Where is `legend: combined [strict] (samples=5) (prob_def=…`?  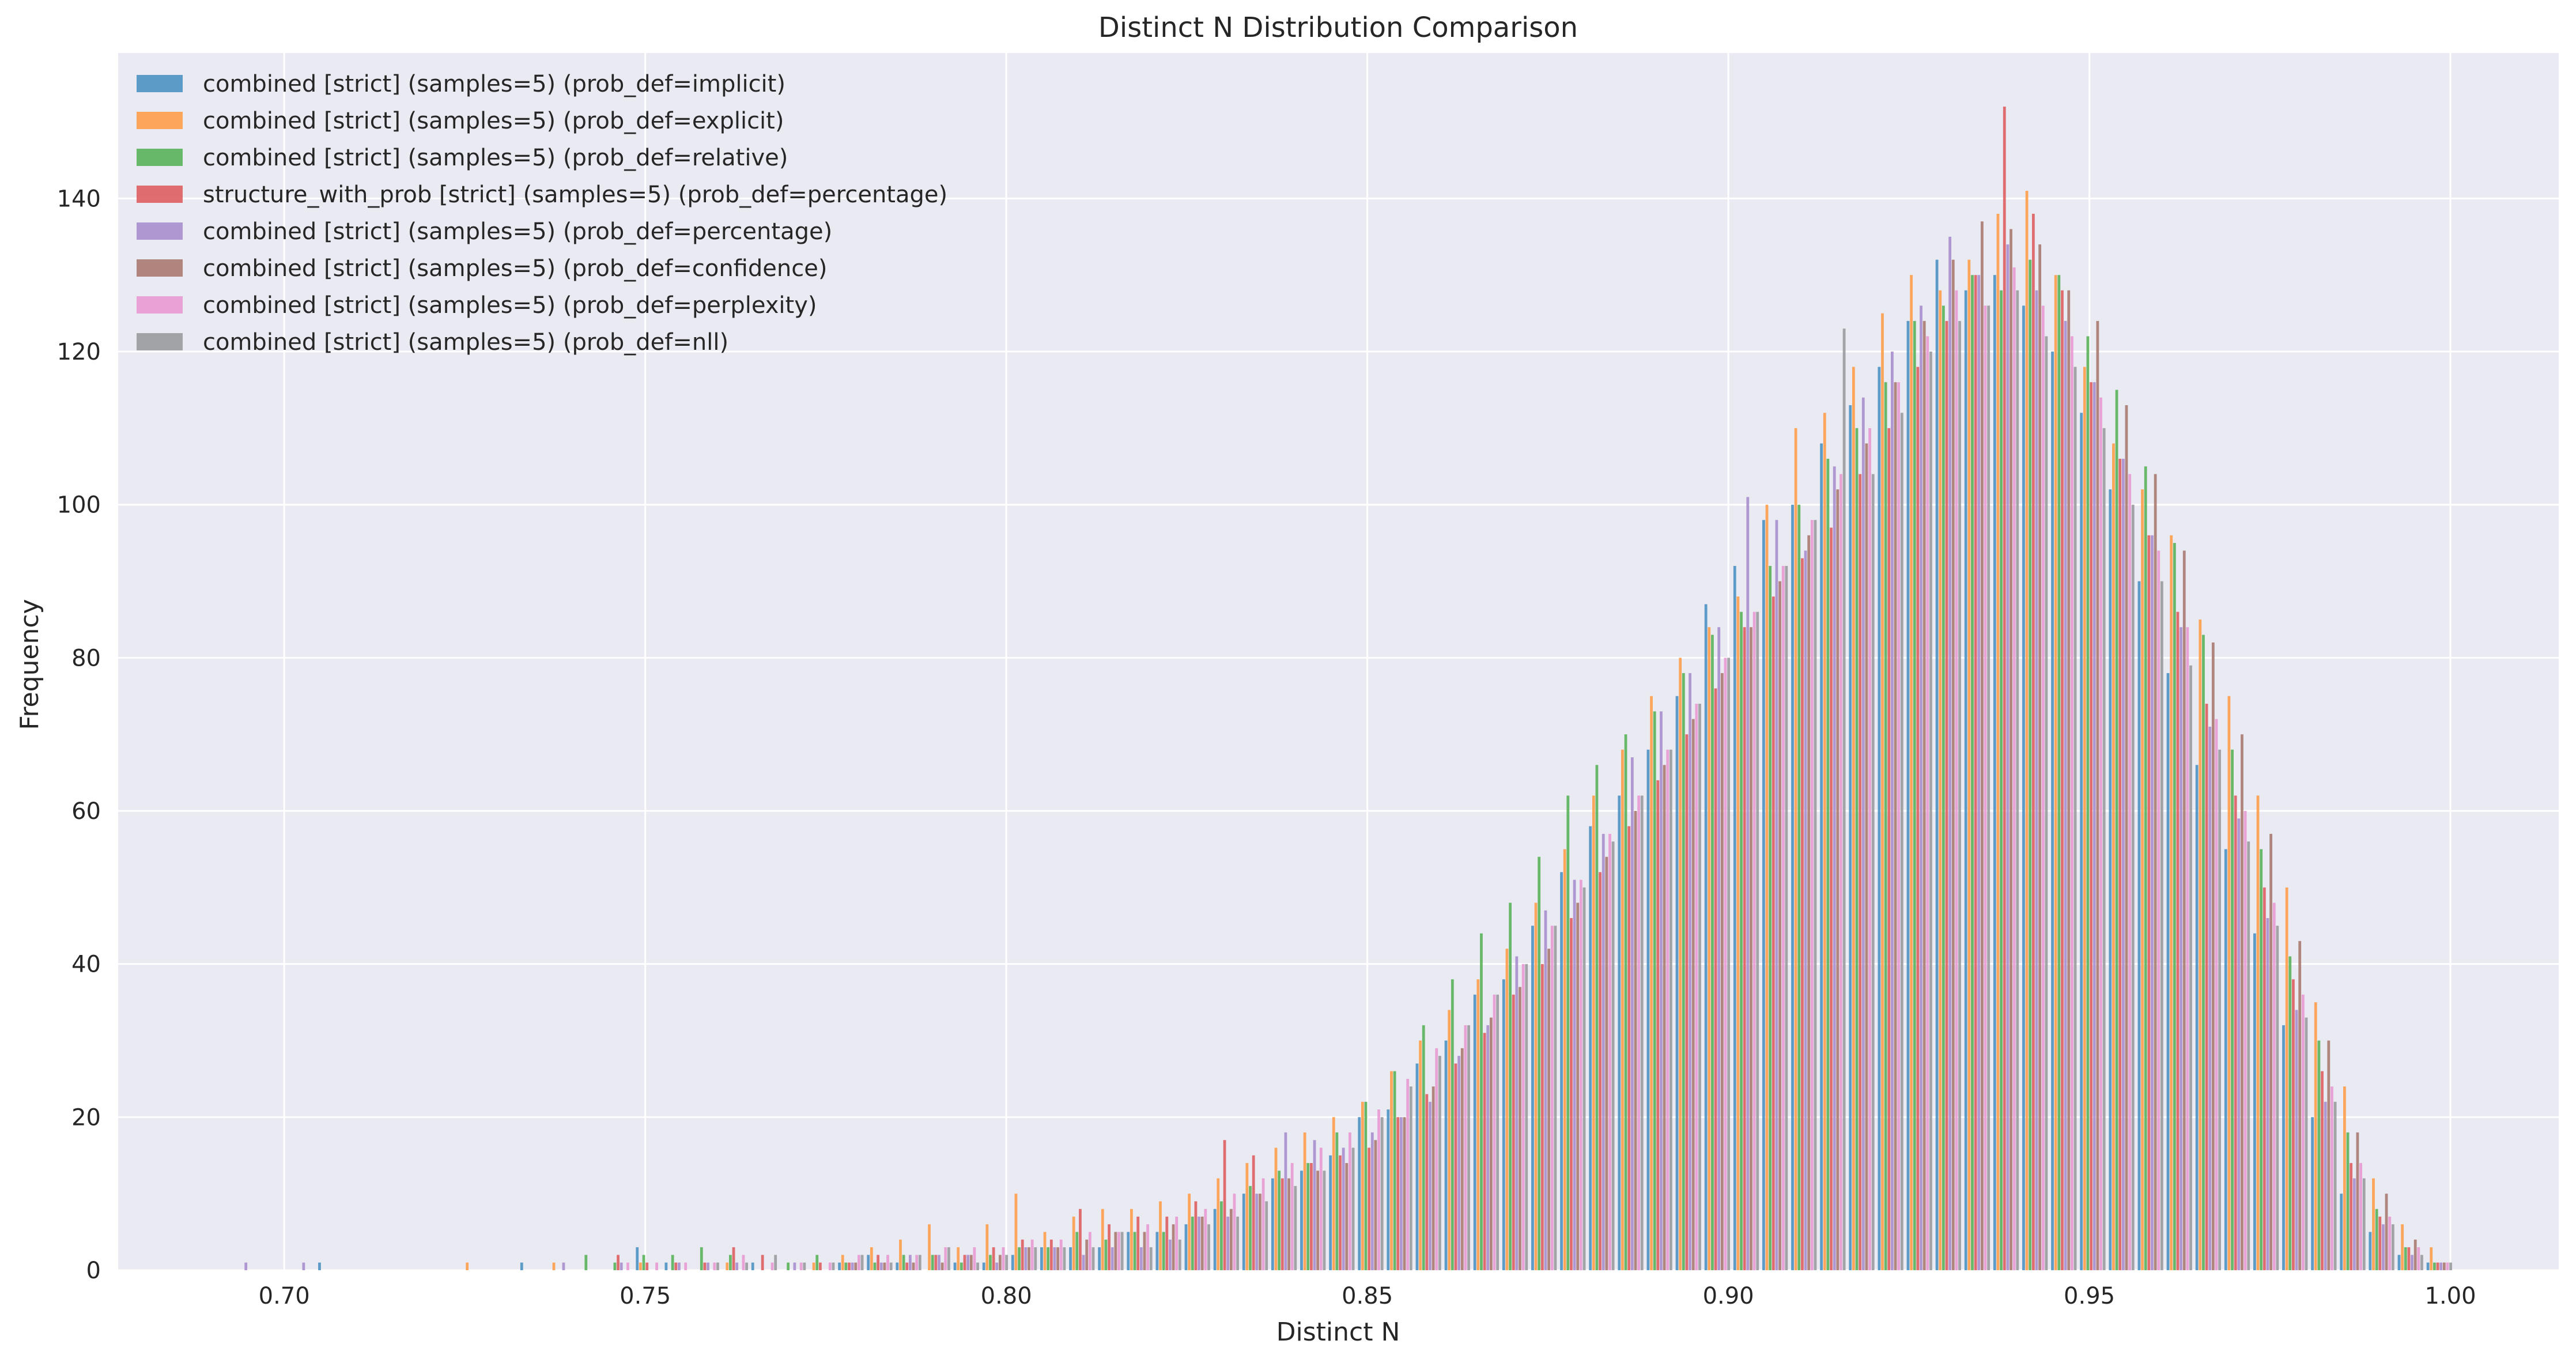
legend: combined [strict] (samples=5) (prob_def=… is located at coordinates (542, 213).